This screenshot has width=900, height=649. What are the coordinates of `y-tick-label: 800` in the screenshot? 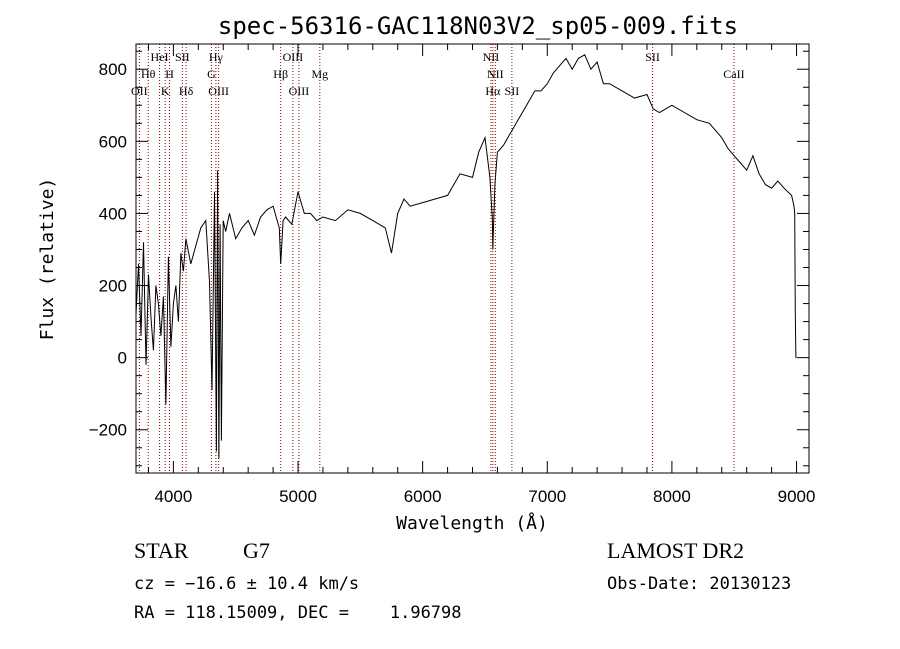 It's located at (113, 69).